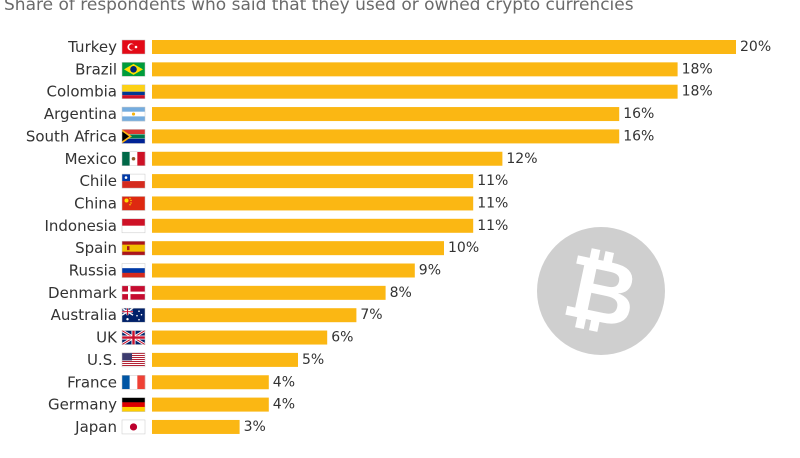 The height and width of the screenshot is (458, 800). Describe the element at coordinates (82, 92) in the screenshot. I see `category-label-colombia: Colombia` at that location.